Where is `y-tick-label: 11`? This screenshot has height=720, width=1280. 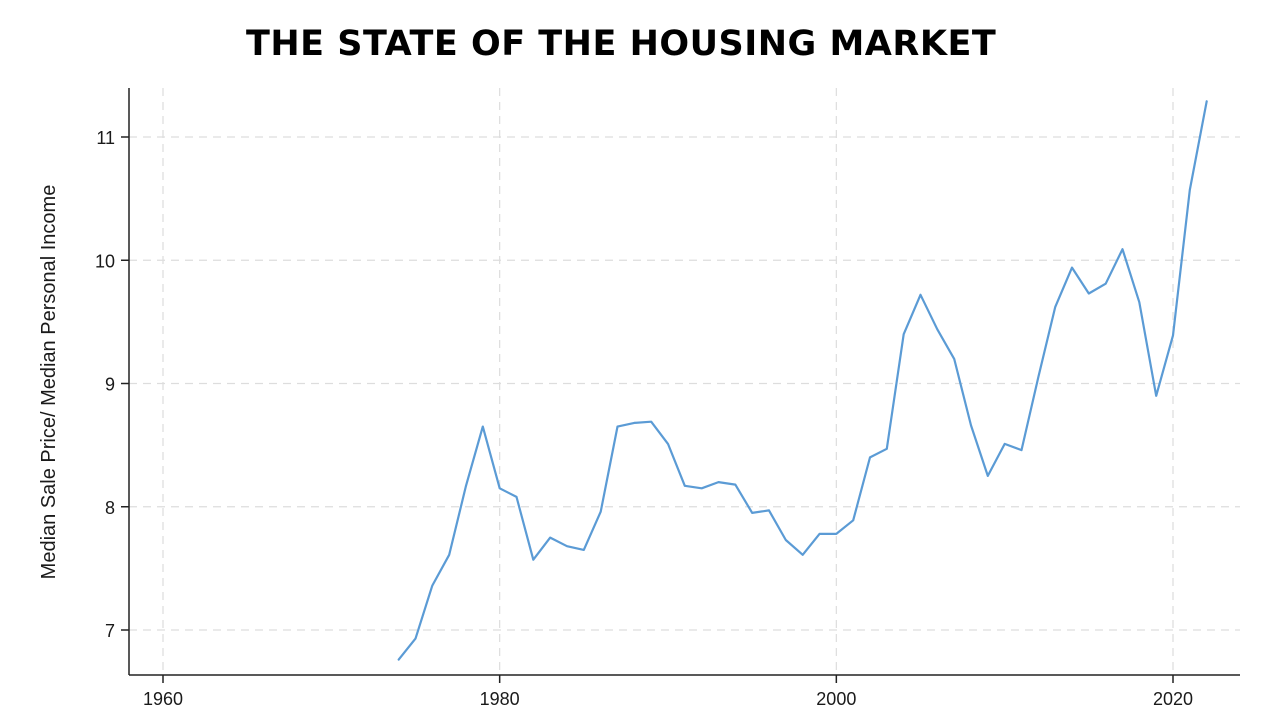 y-tick-label: 11 is located at coordinates (105, 138).